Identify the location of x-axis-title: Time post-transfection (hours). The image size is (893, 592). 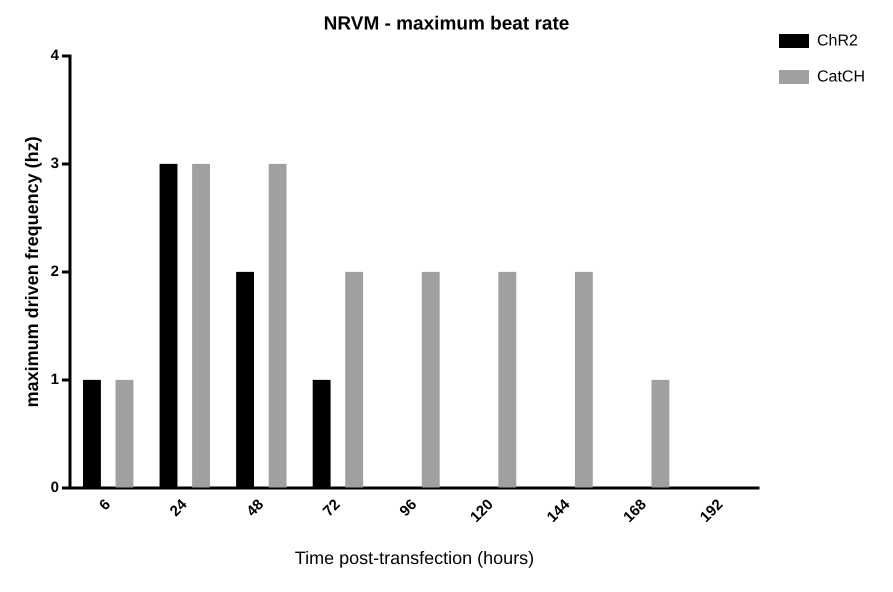
(414, 558).